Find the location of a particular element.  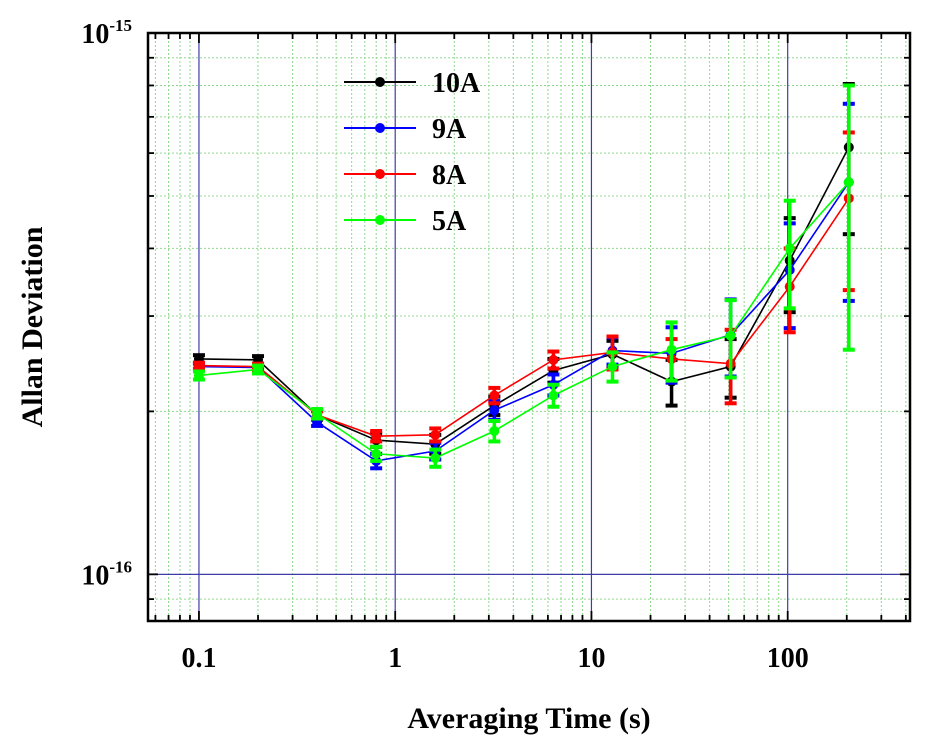

y-axis-title: Allan Deviation is located at coordinates (32, 326).